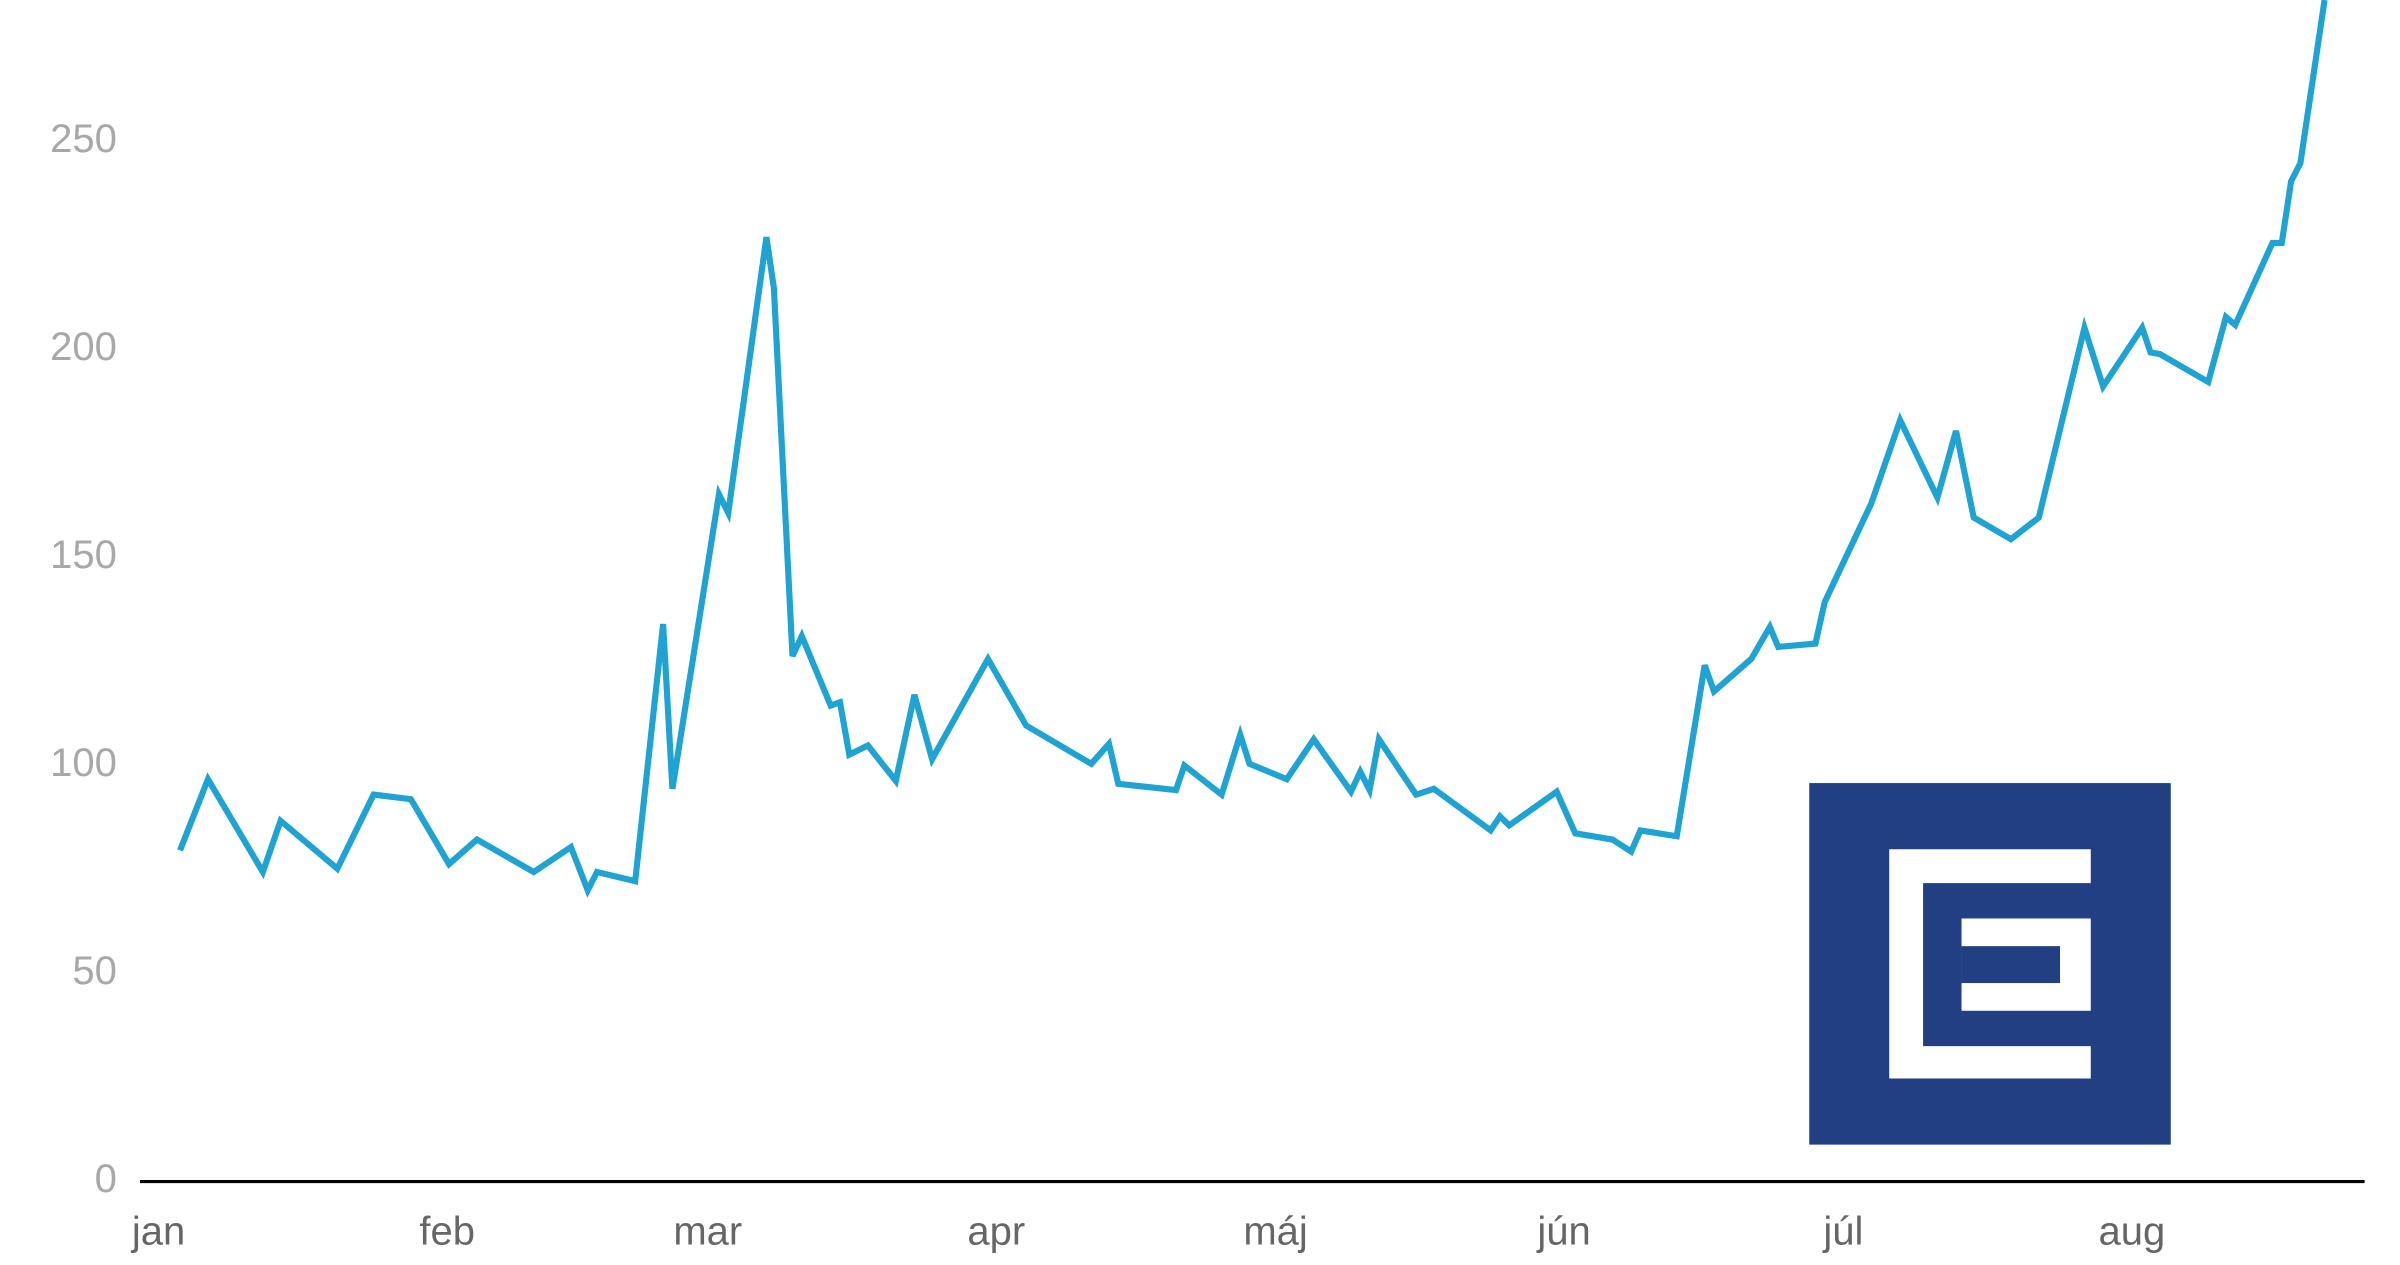  What do you see at coordinates (83, 763) in the screenshot?
I see `y-tick-label: 100` at bounding box center [83, 763].